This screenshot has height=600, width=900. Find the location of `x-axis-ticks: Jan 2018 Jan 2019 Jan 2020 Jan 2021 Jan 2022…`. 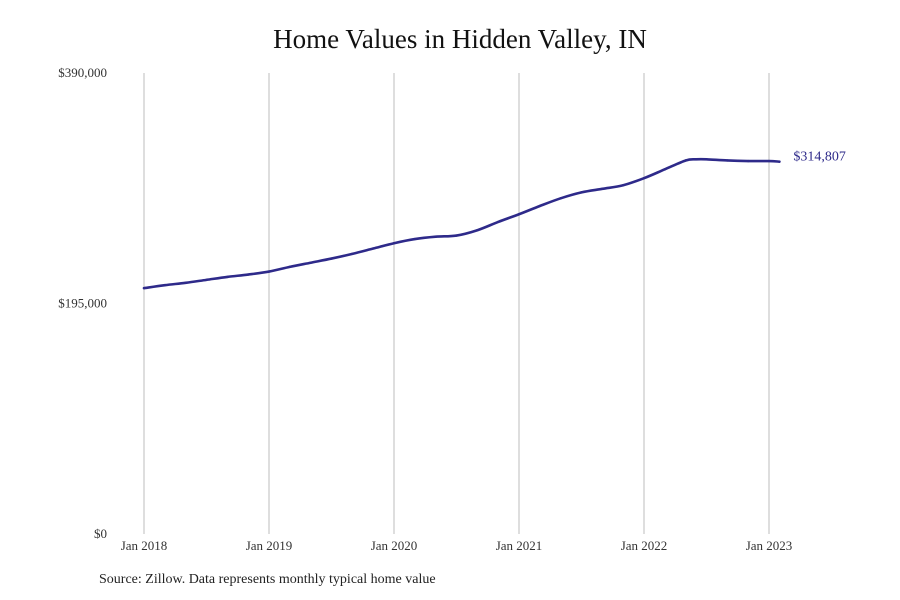

x-axis-ticks: Jan 2018 Jan 2019 Jan 2020 Jan 2021 Jan 2022… is located at coordinates (457, 545).